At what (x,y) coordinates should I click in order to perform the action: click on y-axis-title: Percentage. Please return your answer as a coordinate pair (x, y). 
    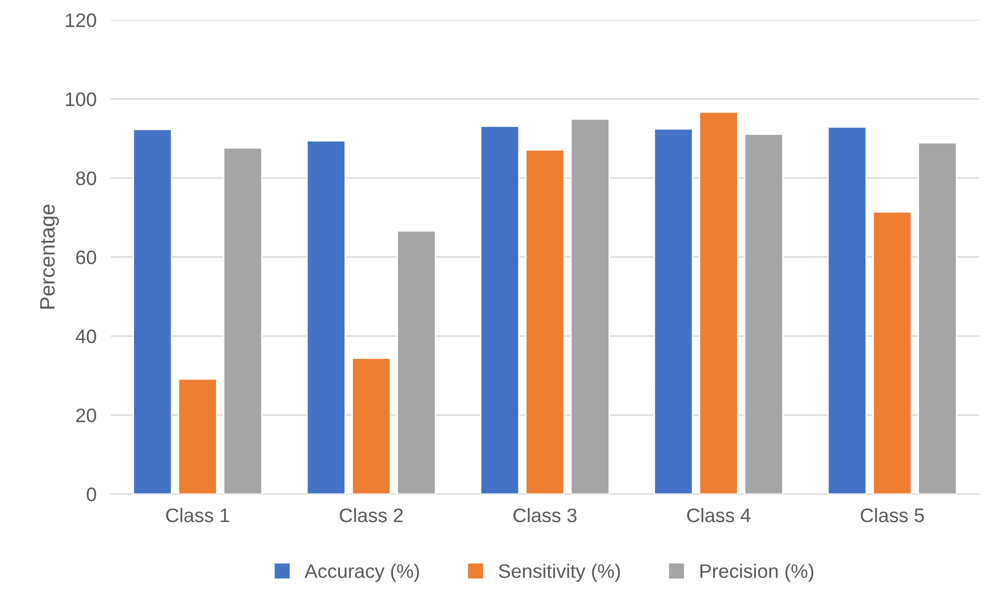
    Looking at the image, I should click on (49, 256).